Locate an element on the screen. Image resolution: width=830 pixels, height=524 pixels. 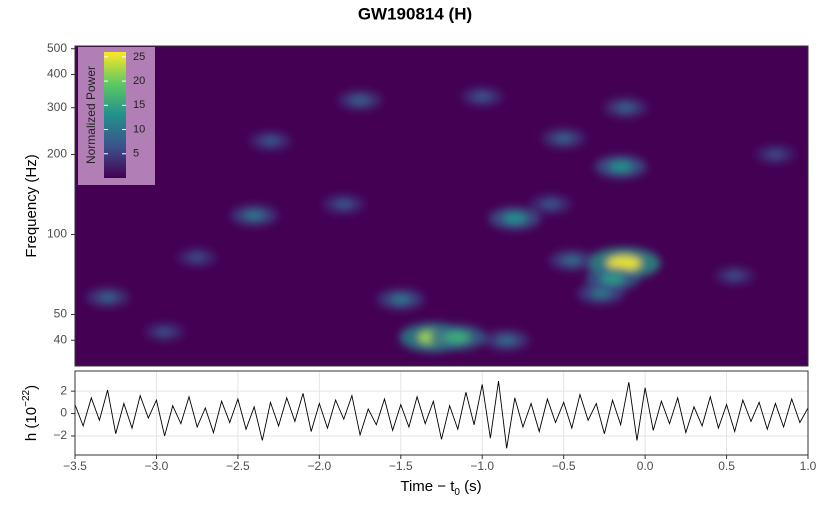
panel-background is located at coordinates (441, 413).